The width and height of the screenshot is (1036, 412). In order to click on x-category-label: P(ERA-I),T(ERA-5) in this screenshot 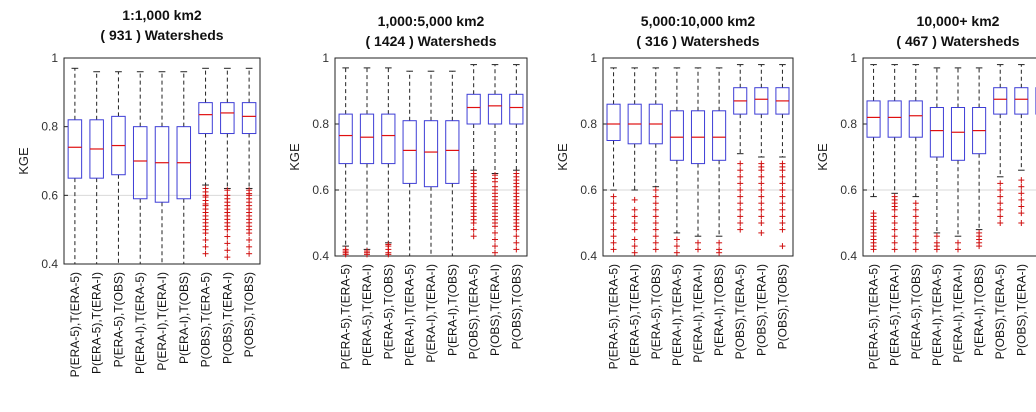, I will do `click(140, 323)`.